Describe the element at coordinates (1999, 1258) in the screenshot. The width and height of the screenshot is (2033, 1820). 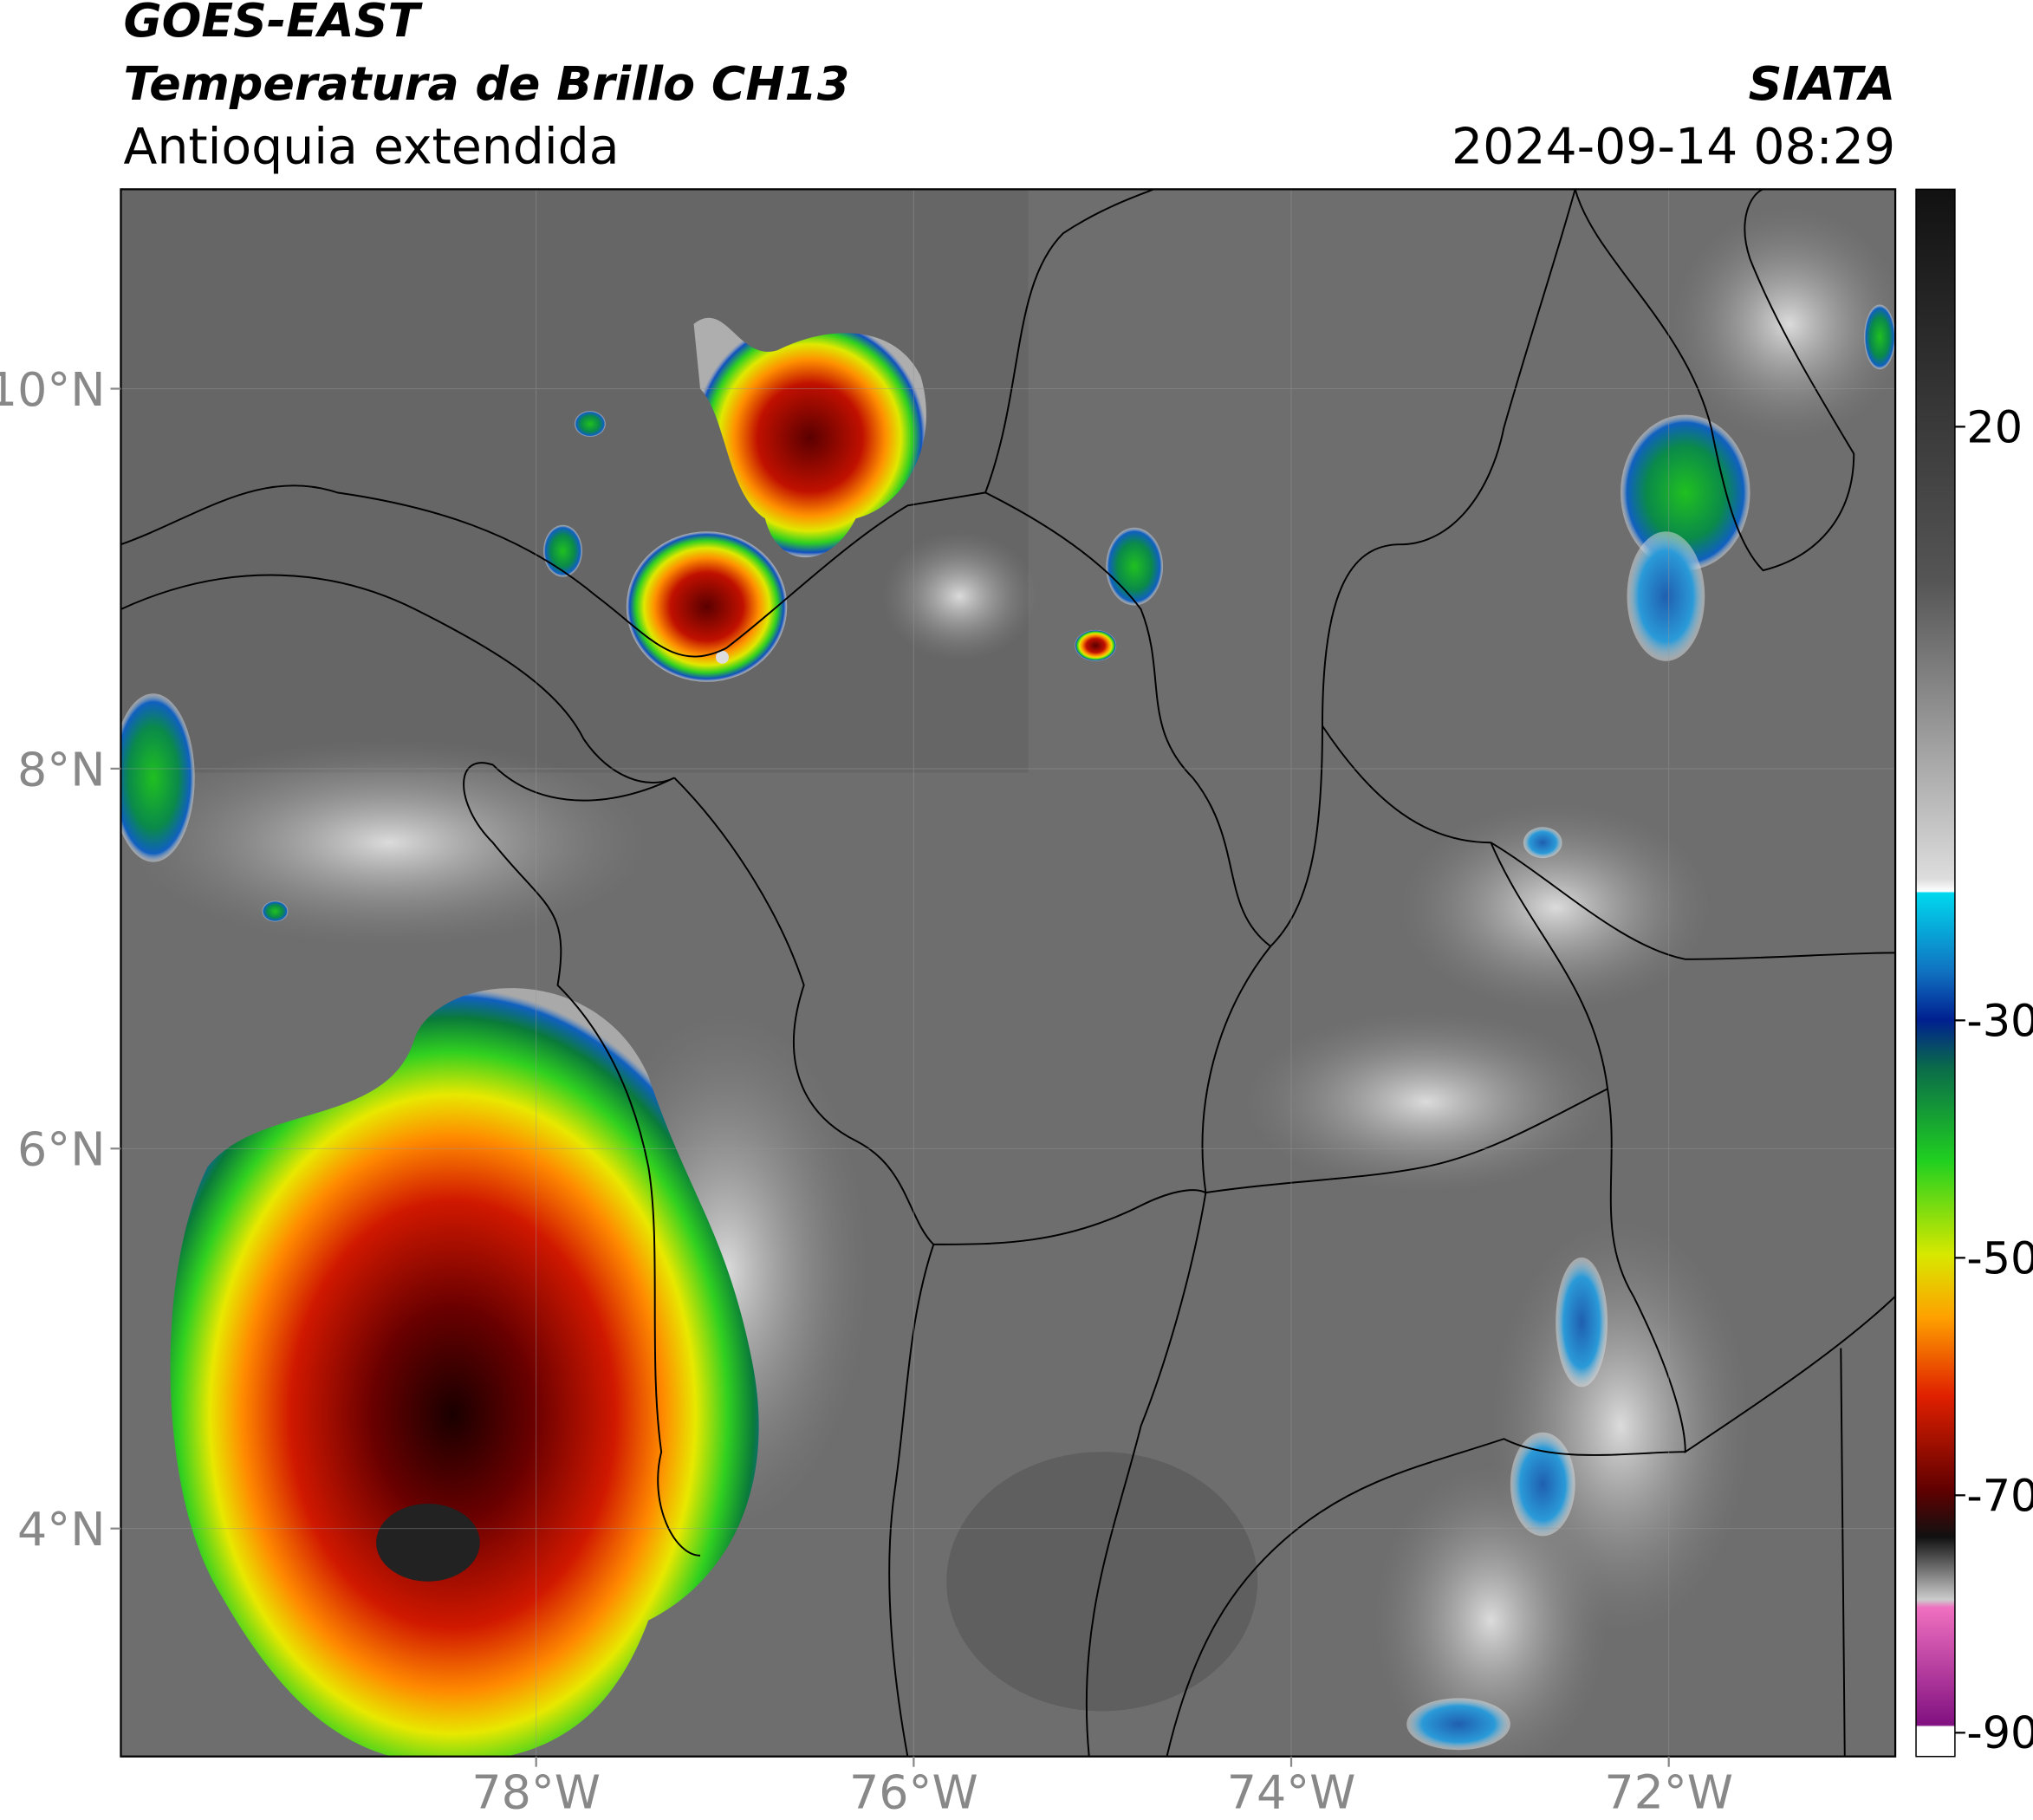
I see `colorbar-tick-label: -50` at that location.